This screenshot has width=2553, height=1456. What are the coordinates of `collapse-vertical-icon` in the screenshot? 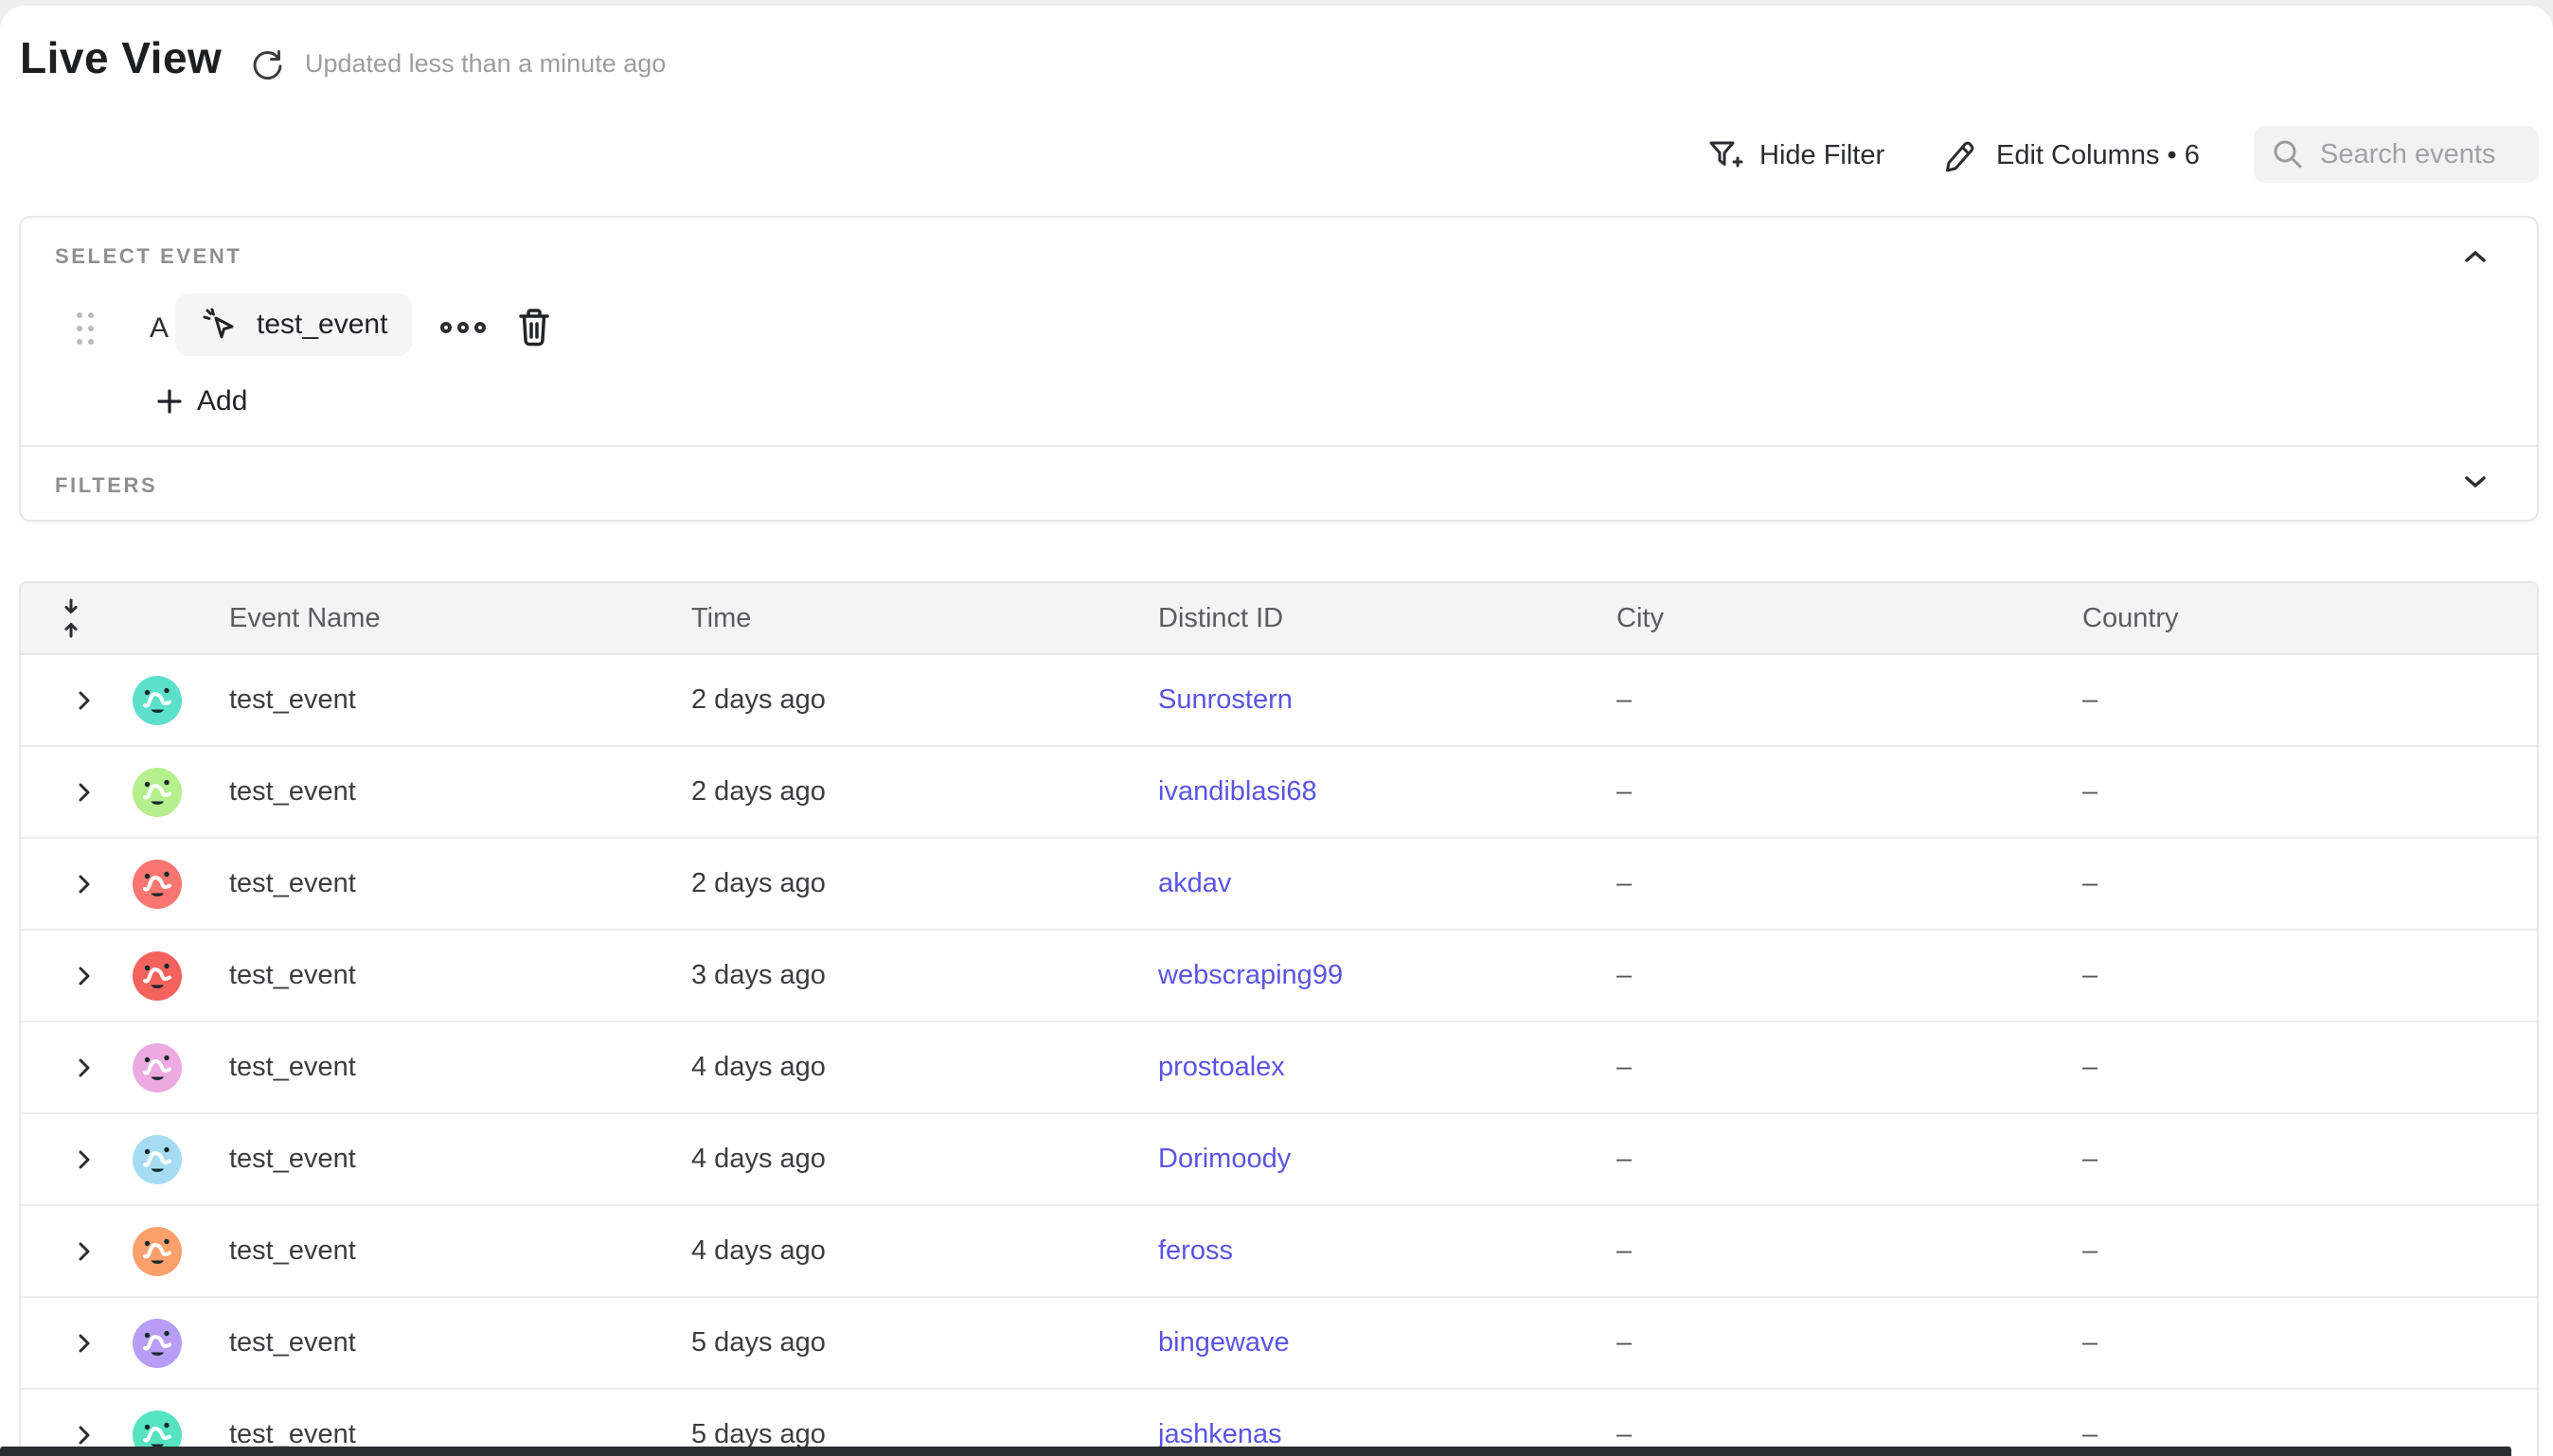 It's located at (71, 618).